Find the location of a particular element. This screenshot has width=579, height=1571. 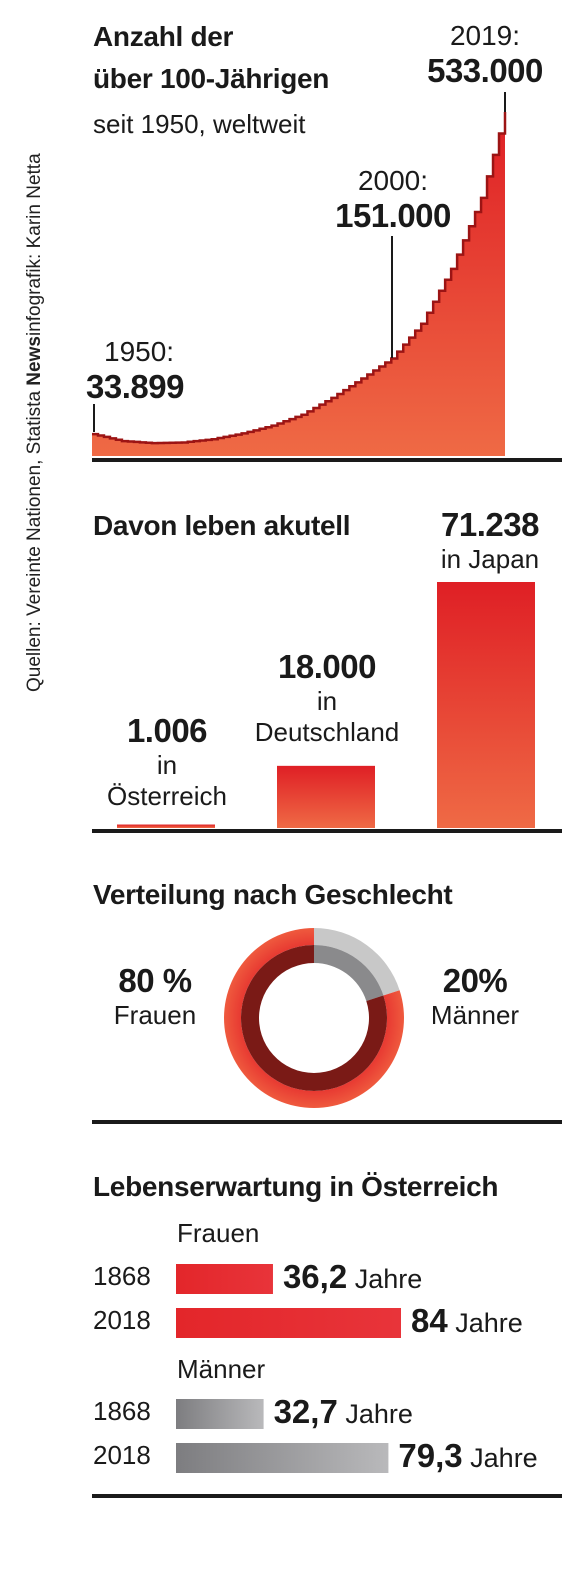

bar-label-germany: 18.000 in Deutschland is located at coordinates (327, 698).